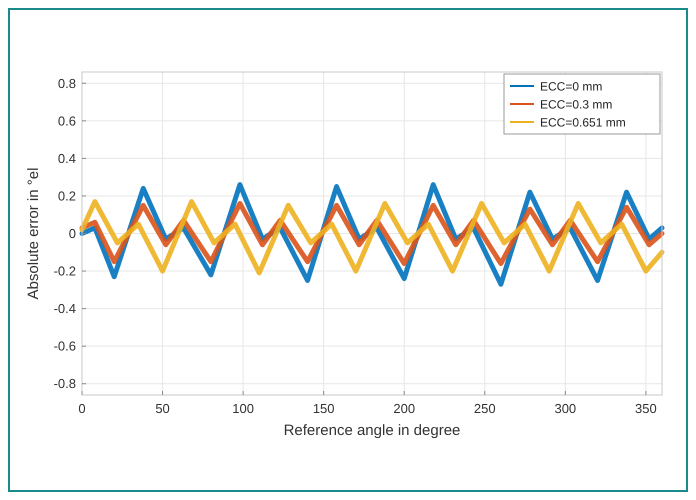 The image size is (696, 500). Describe the element at coordinates (65, 346) in the screenshot. I see `y-tick-label: -0.6` at that location.